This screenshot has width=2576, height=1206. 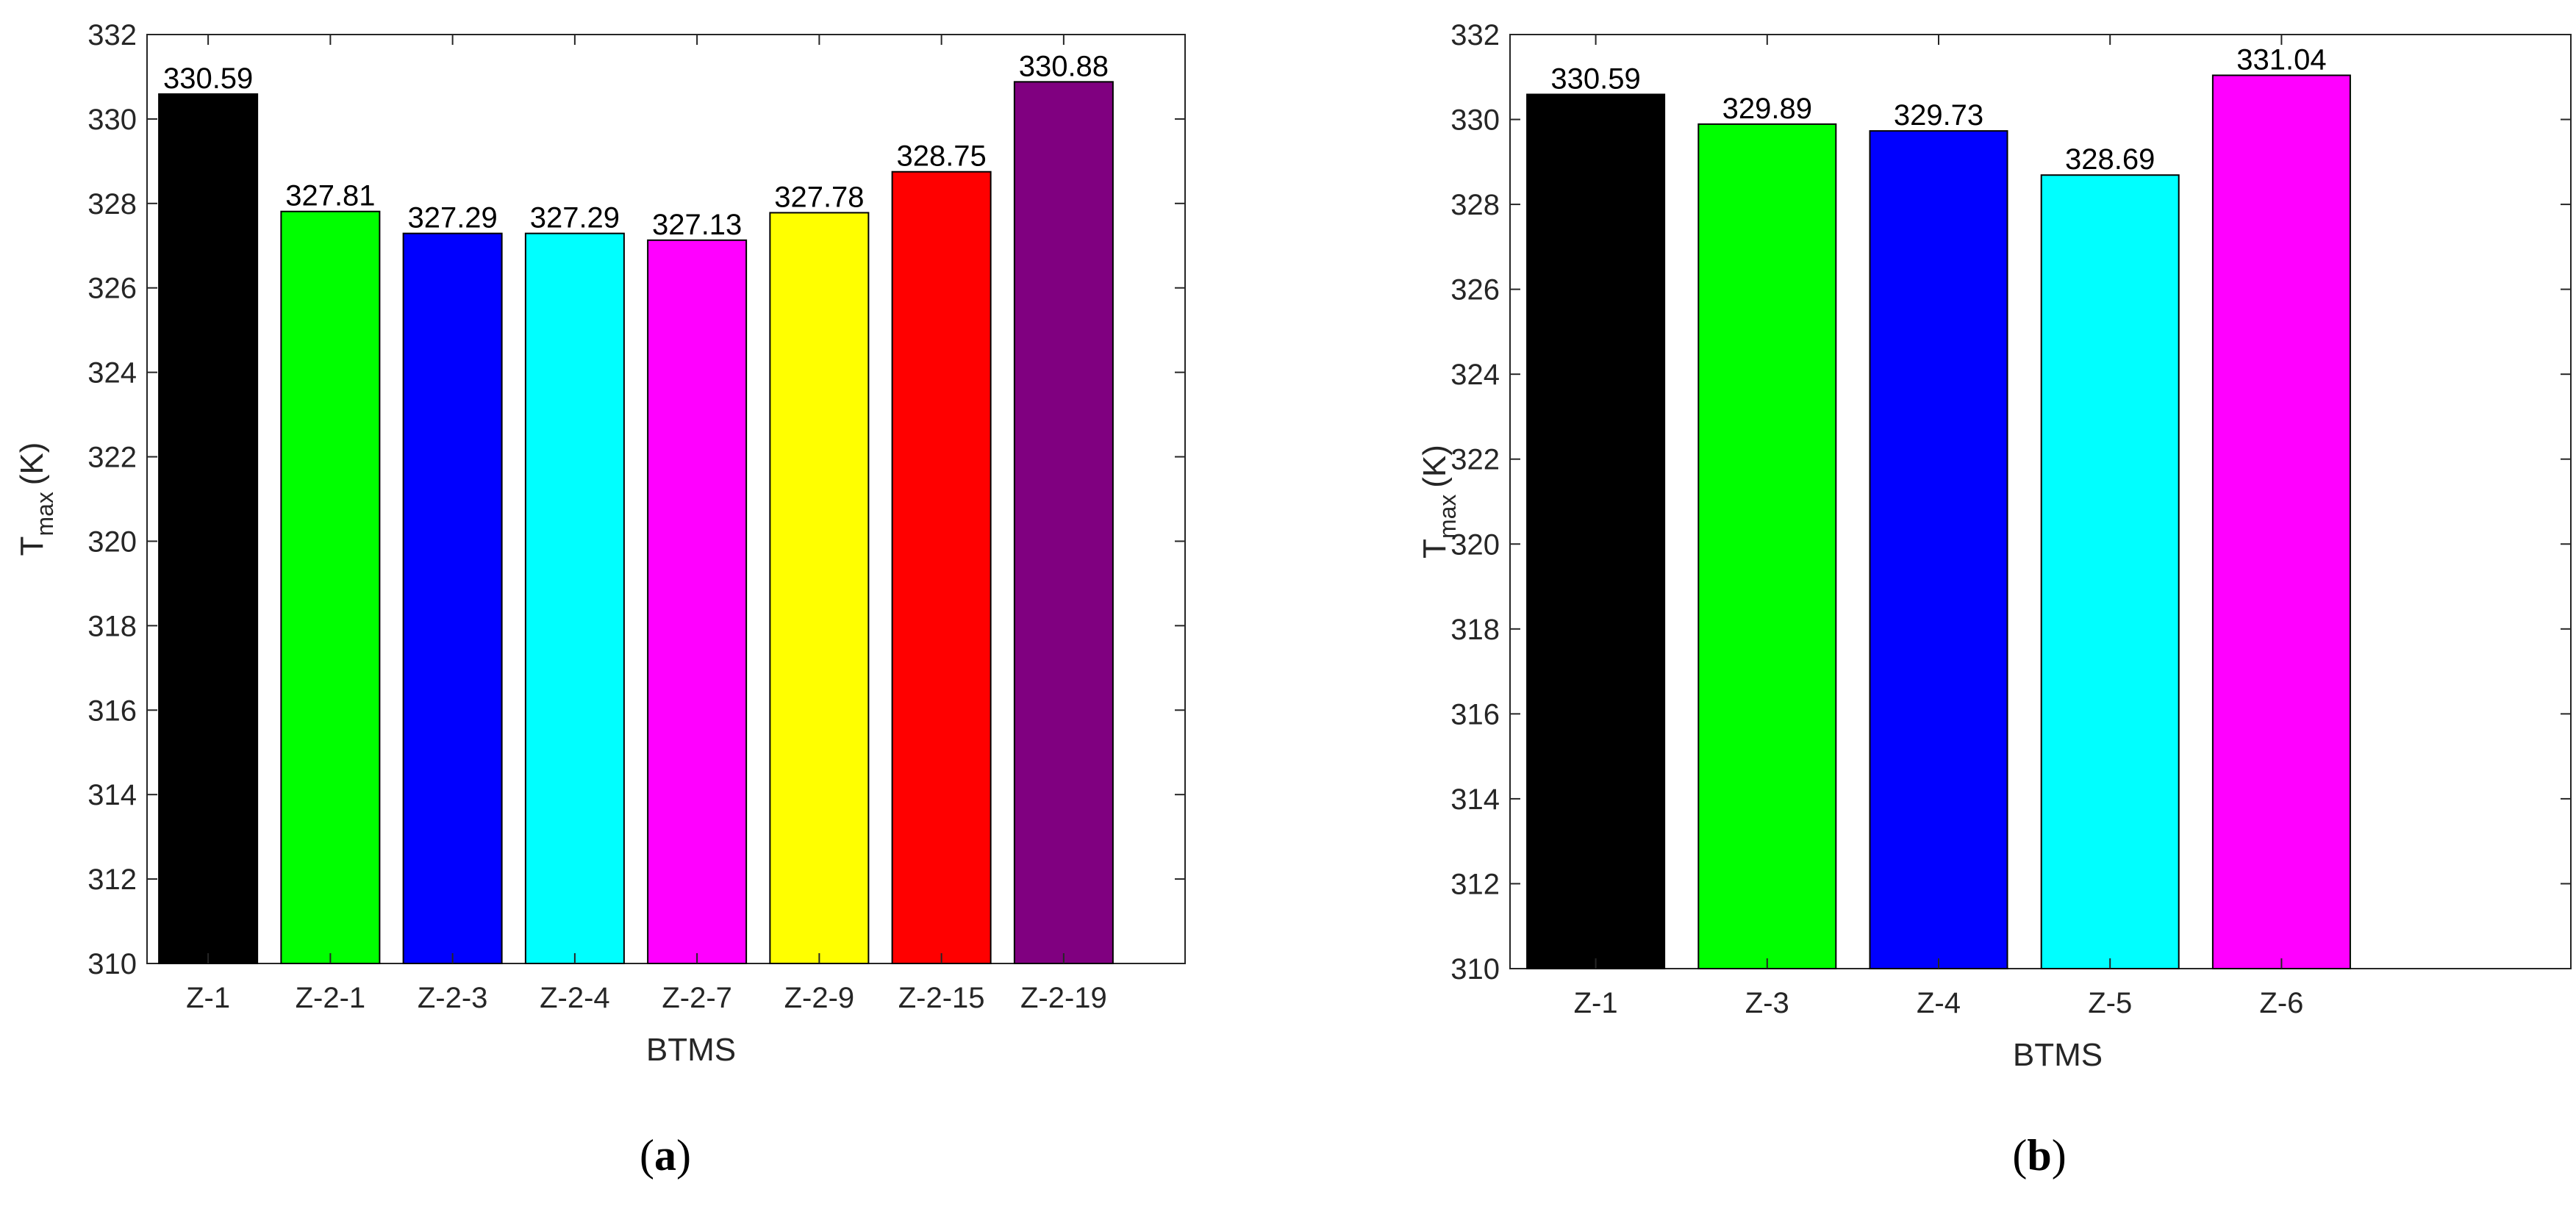 I want to click on x-tick-label: Z-2-1, so click(x=331, y=998).